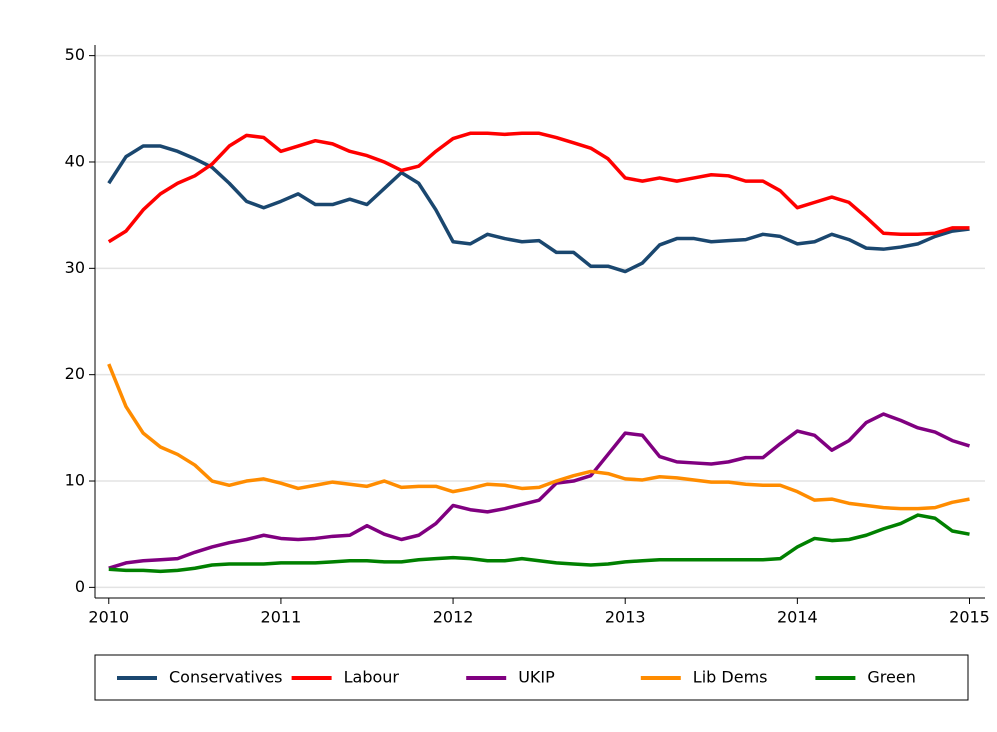 This screenshot has height=732, width=997. What do you see at coordinates (797, 617) in the screenshot?
I see `x-tick-label: 2014` at bounding box center [797, 617].